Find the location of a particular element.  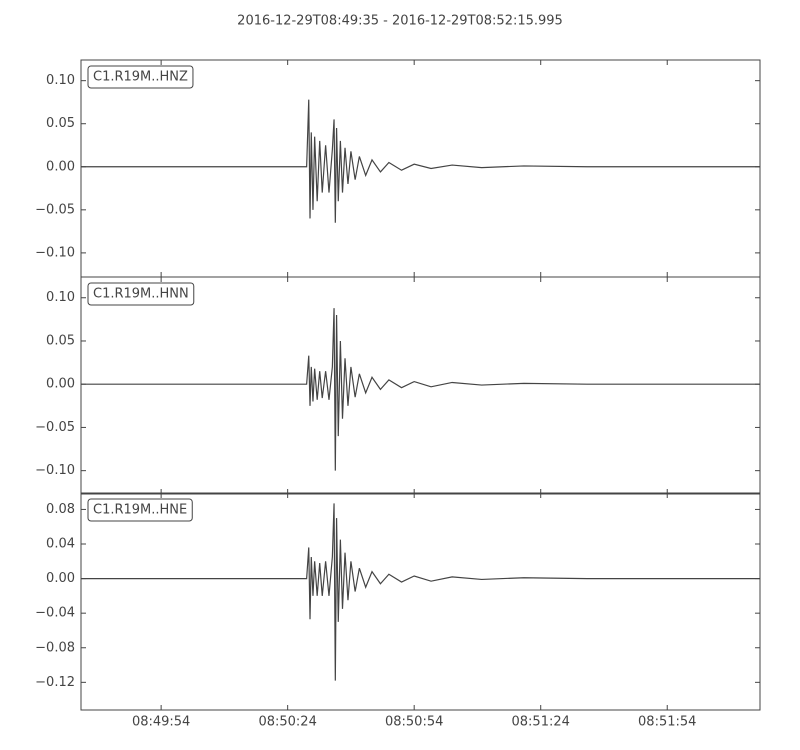

trace-label: C1.R19M..HNN is located at coordinates (141, 294).